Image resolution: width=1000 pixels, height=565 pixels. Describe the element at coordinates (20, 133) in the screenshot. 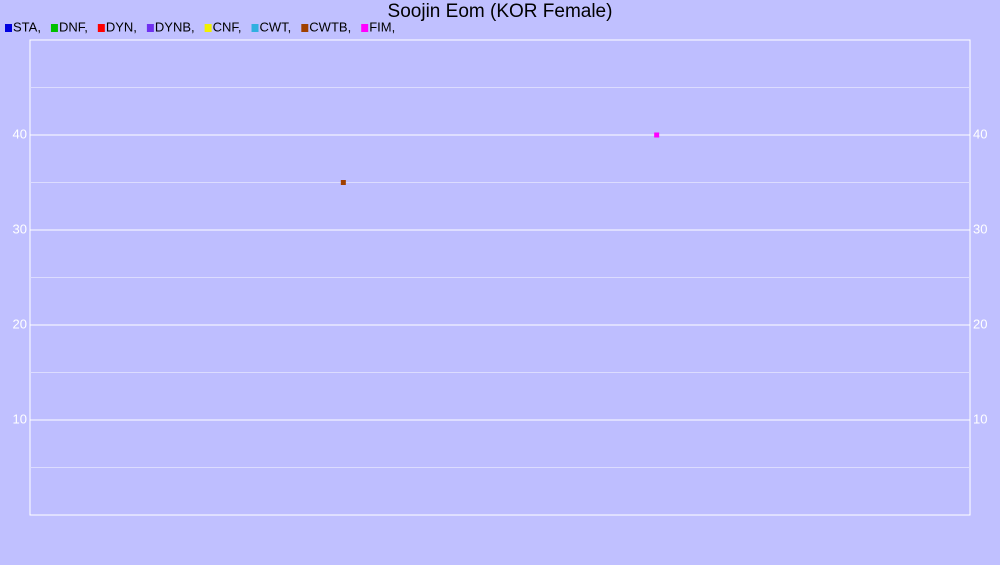

I see `y-tick-label: 40` at that location.